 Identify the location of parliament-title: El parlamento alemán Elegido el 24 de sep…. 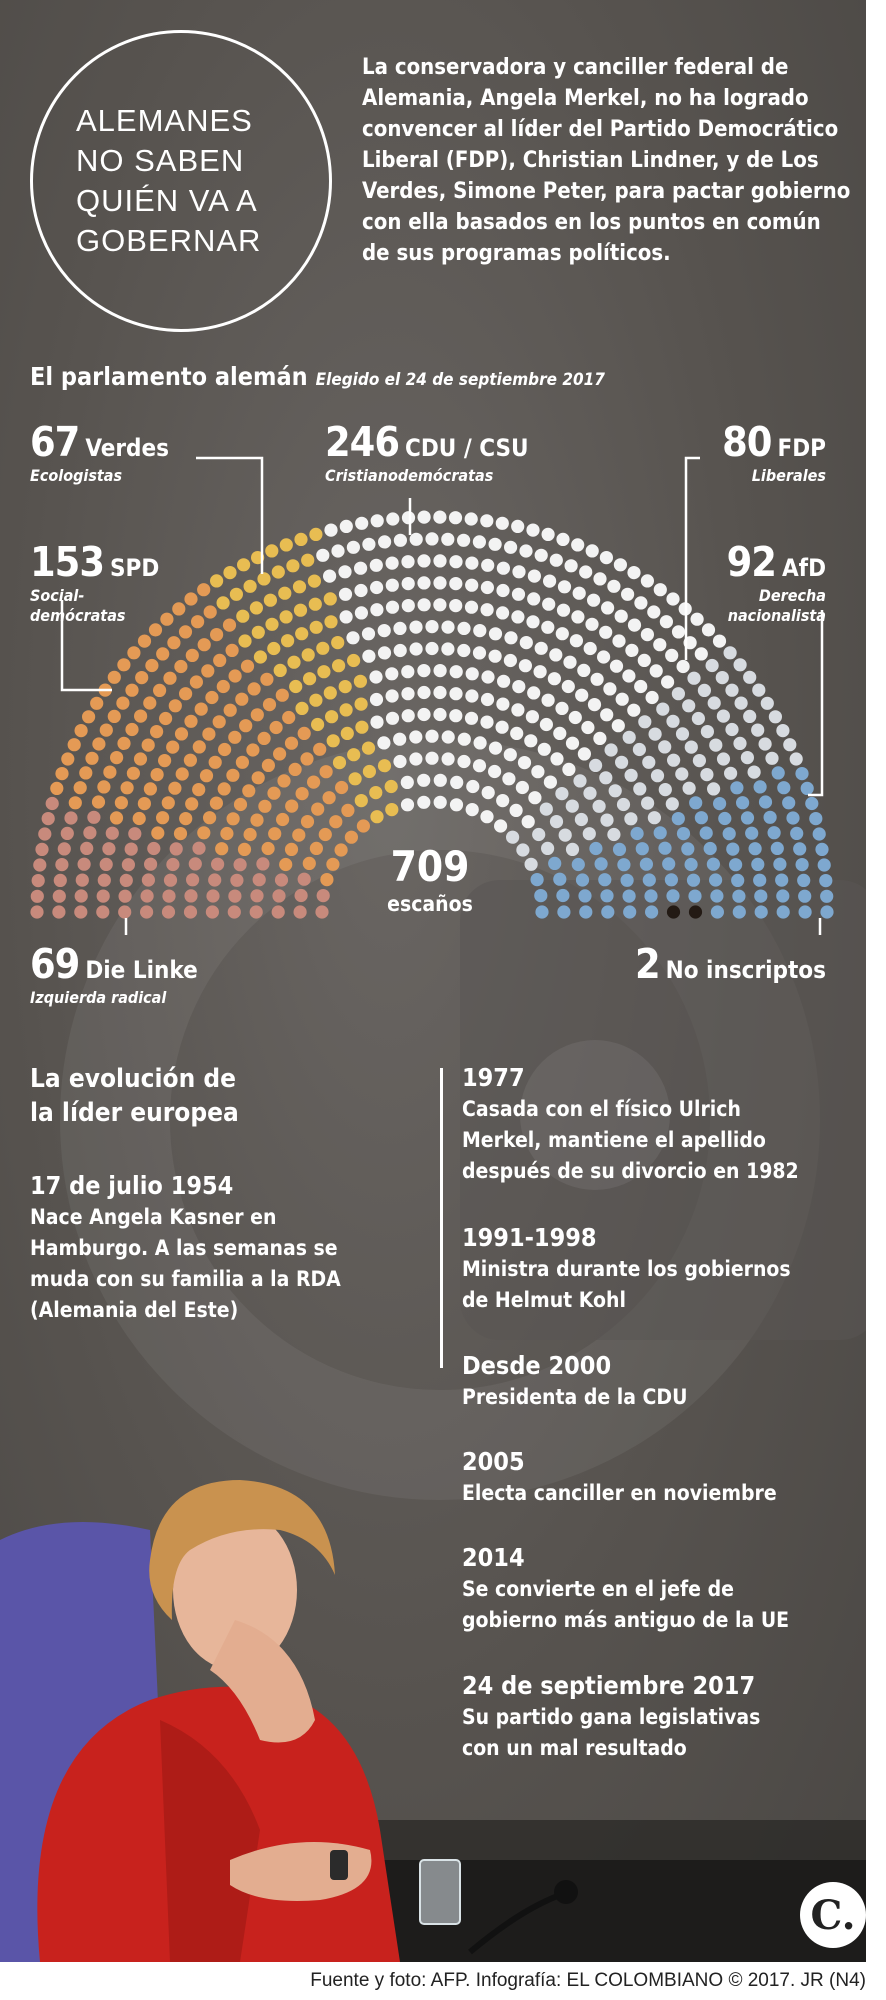
(317, 376).